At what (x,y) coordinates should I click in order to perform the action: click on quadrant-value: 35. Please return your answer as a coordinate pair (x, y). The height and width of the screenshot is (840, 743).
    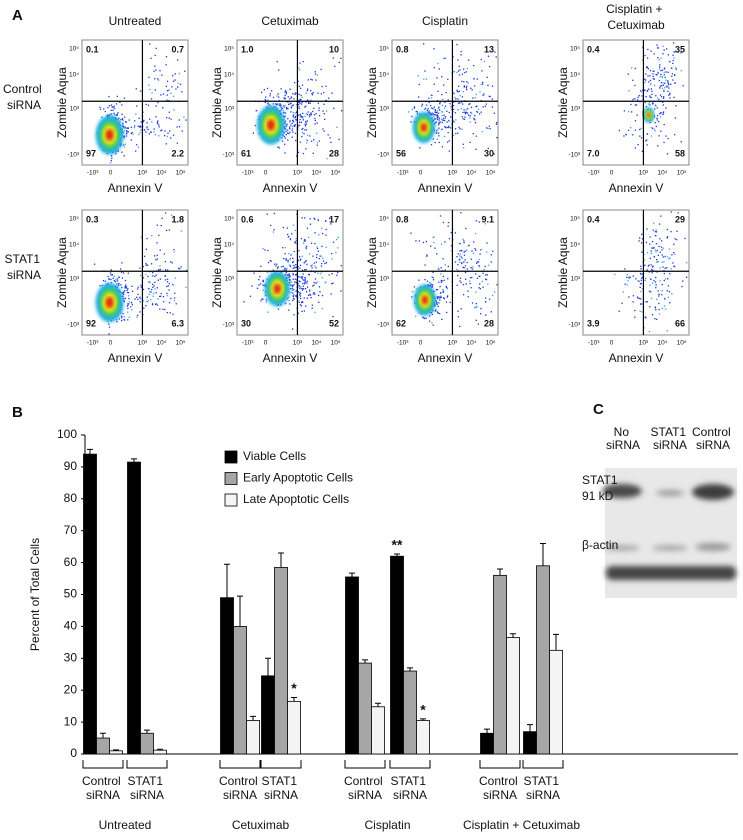
    Looking at the image, I should click on (680, 49).